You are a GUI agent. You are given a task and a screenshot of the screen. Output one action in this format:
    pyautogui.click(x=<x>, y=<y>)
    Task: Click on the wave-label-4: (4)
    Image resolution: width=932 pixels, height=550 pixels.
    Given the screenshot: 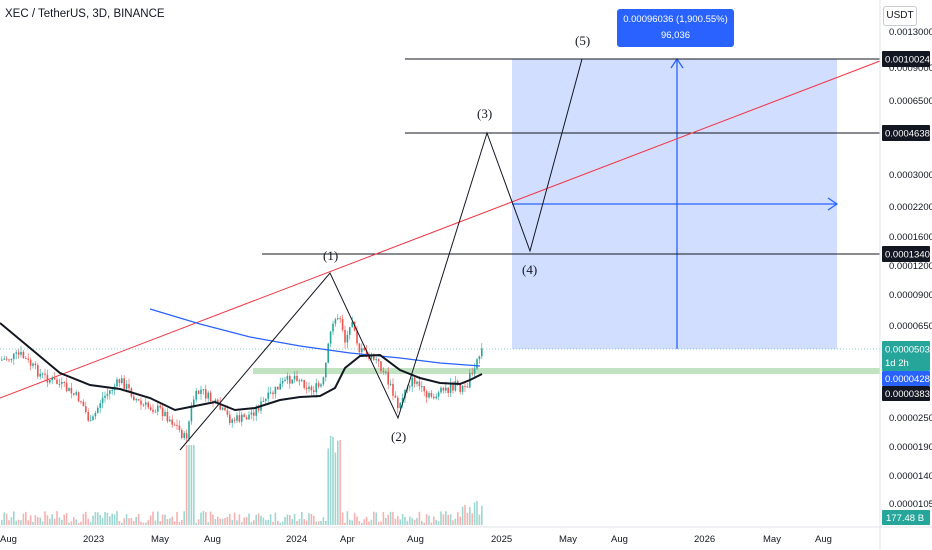 What is the action you would take?
    pyautogui.click(x=529, y=269)
    